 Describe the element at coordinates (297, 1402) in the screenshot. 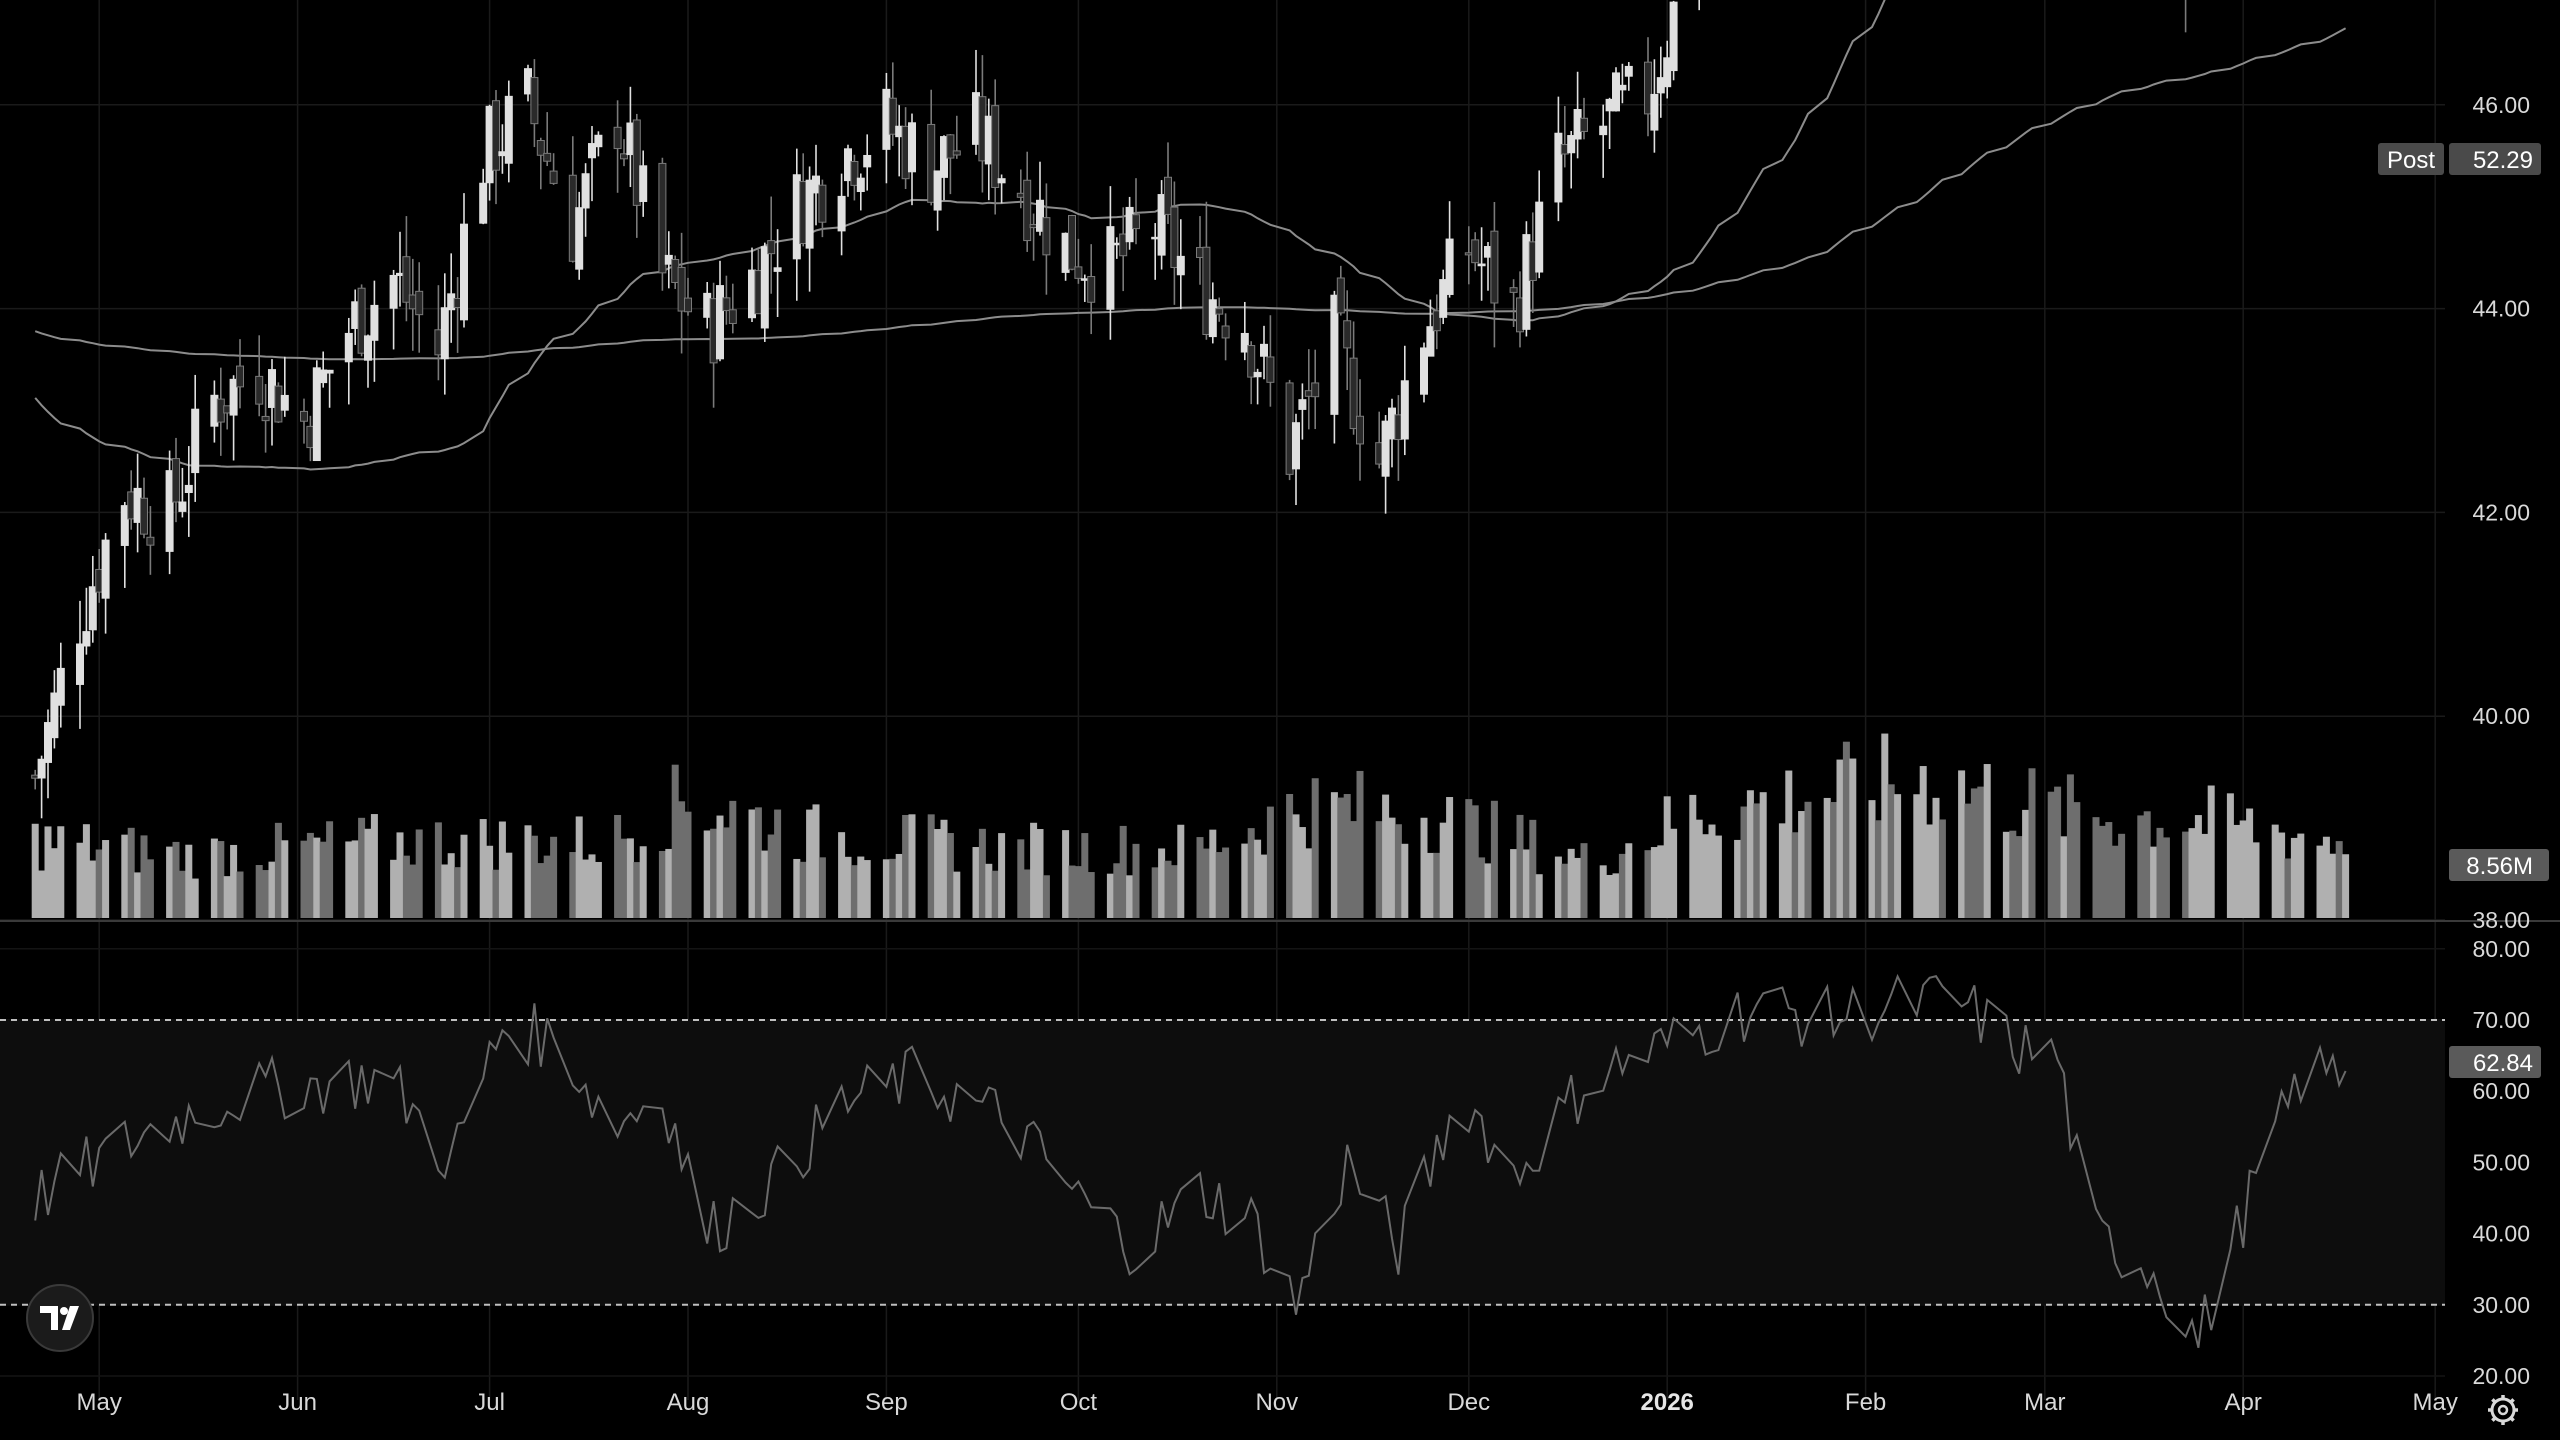

I see `time-axis-label: Jun` at that location.